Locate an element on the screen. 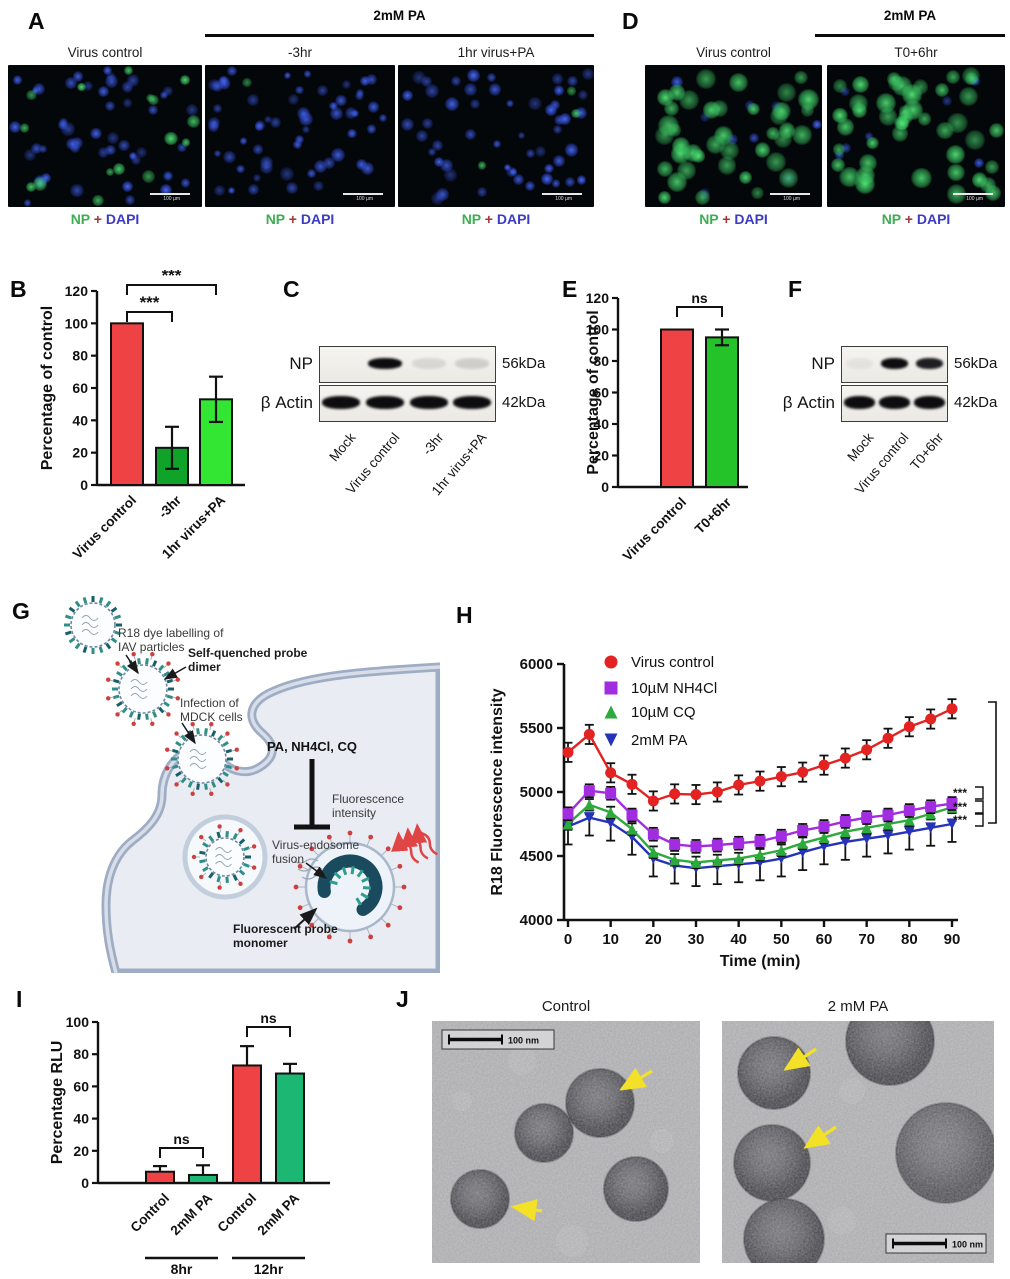  label-infection-line1: Infection of is located at coordinates (209, 703).